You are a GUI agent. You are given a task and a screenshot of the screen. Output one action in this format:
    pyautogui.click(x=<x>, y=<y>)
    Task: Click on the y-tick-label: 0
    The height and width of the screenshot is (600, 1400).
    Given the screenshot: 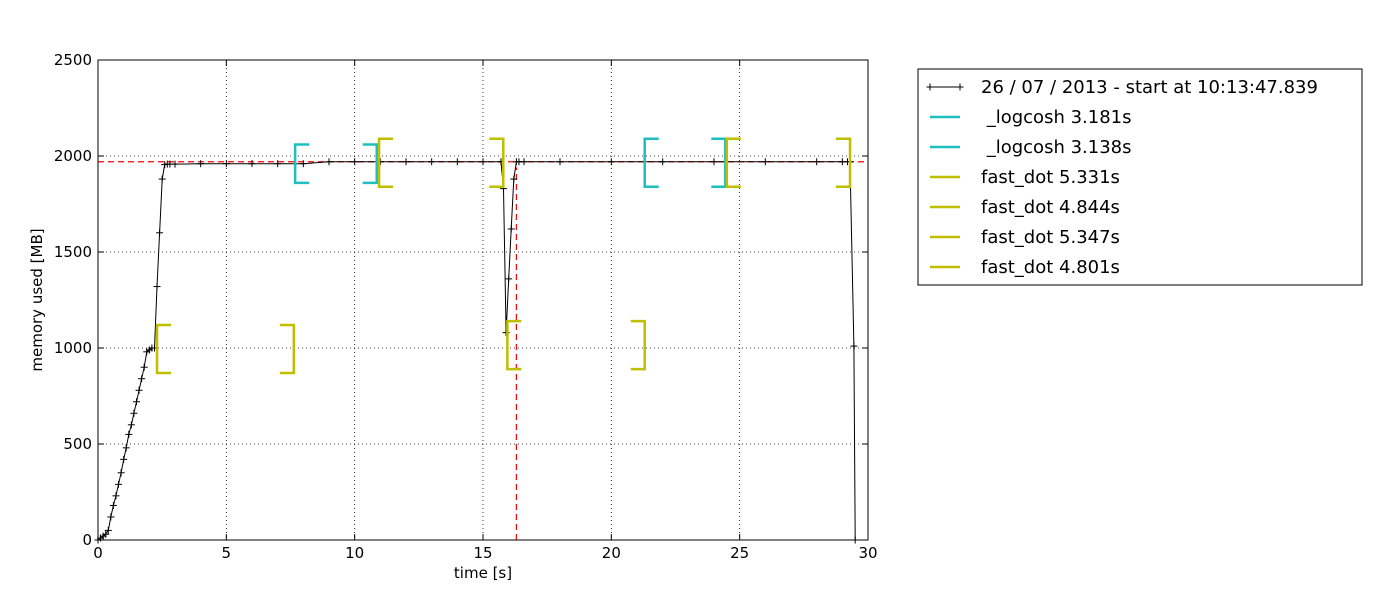 What is the action you would take?
    pyautogui.click(x=87, y=540)
    